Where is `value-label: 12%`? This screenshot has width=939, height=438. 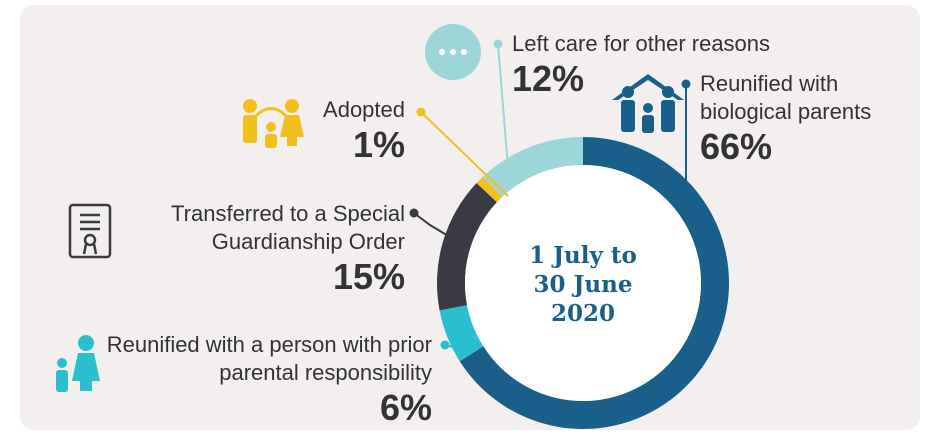
value-label: 12% is located at coordinates (548, 78).